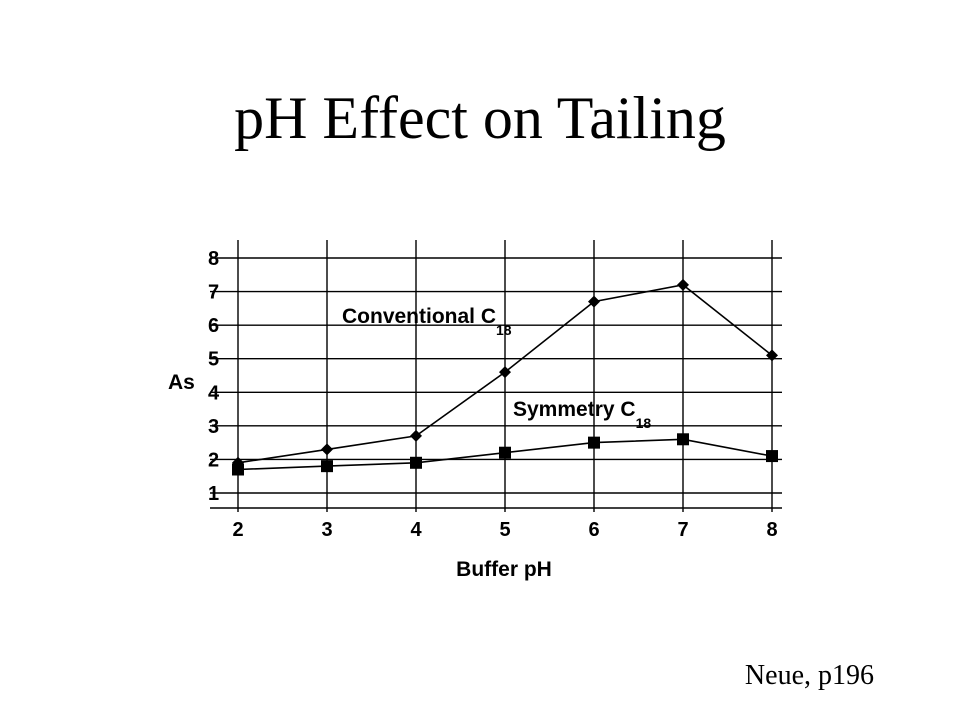  What do you see at coordinates (213, 460) in the screenshot?
I see `y-tick-label: 2` at bounding box center [213, 460].